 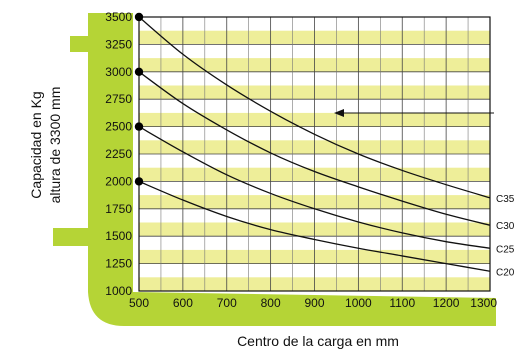 I want to click on y-tick-label: 3000, so click(x=118, y=72).